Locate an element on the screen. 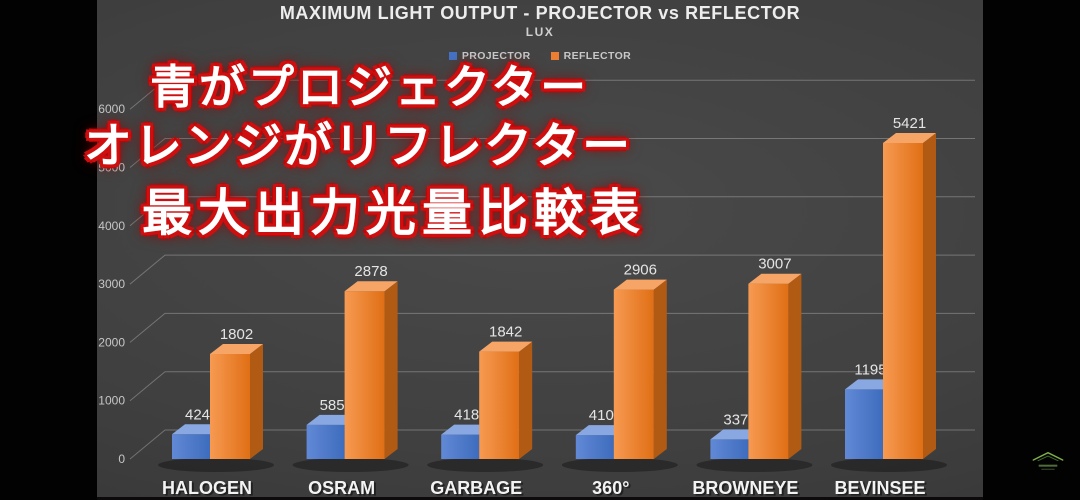  value-label: 585 is located at coordinates (332, 405).